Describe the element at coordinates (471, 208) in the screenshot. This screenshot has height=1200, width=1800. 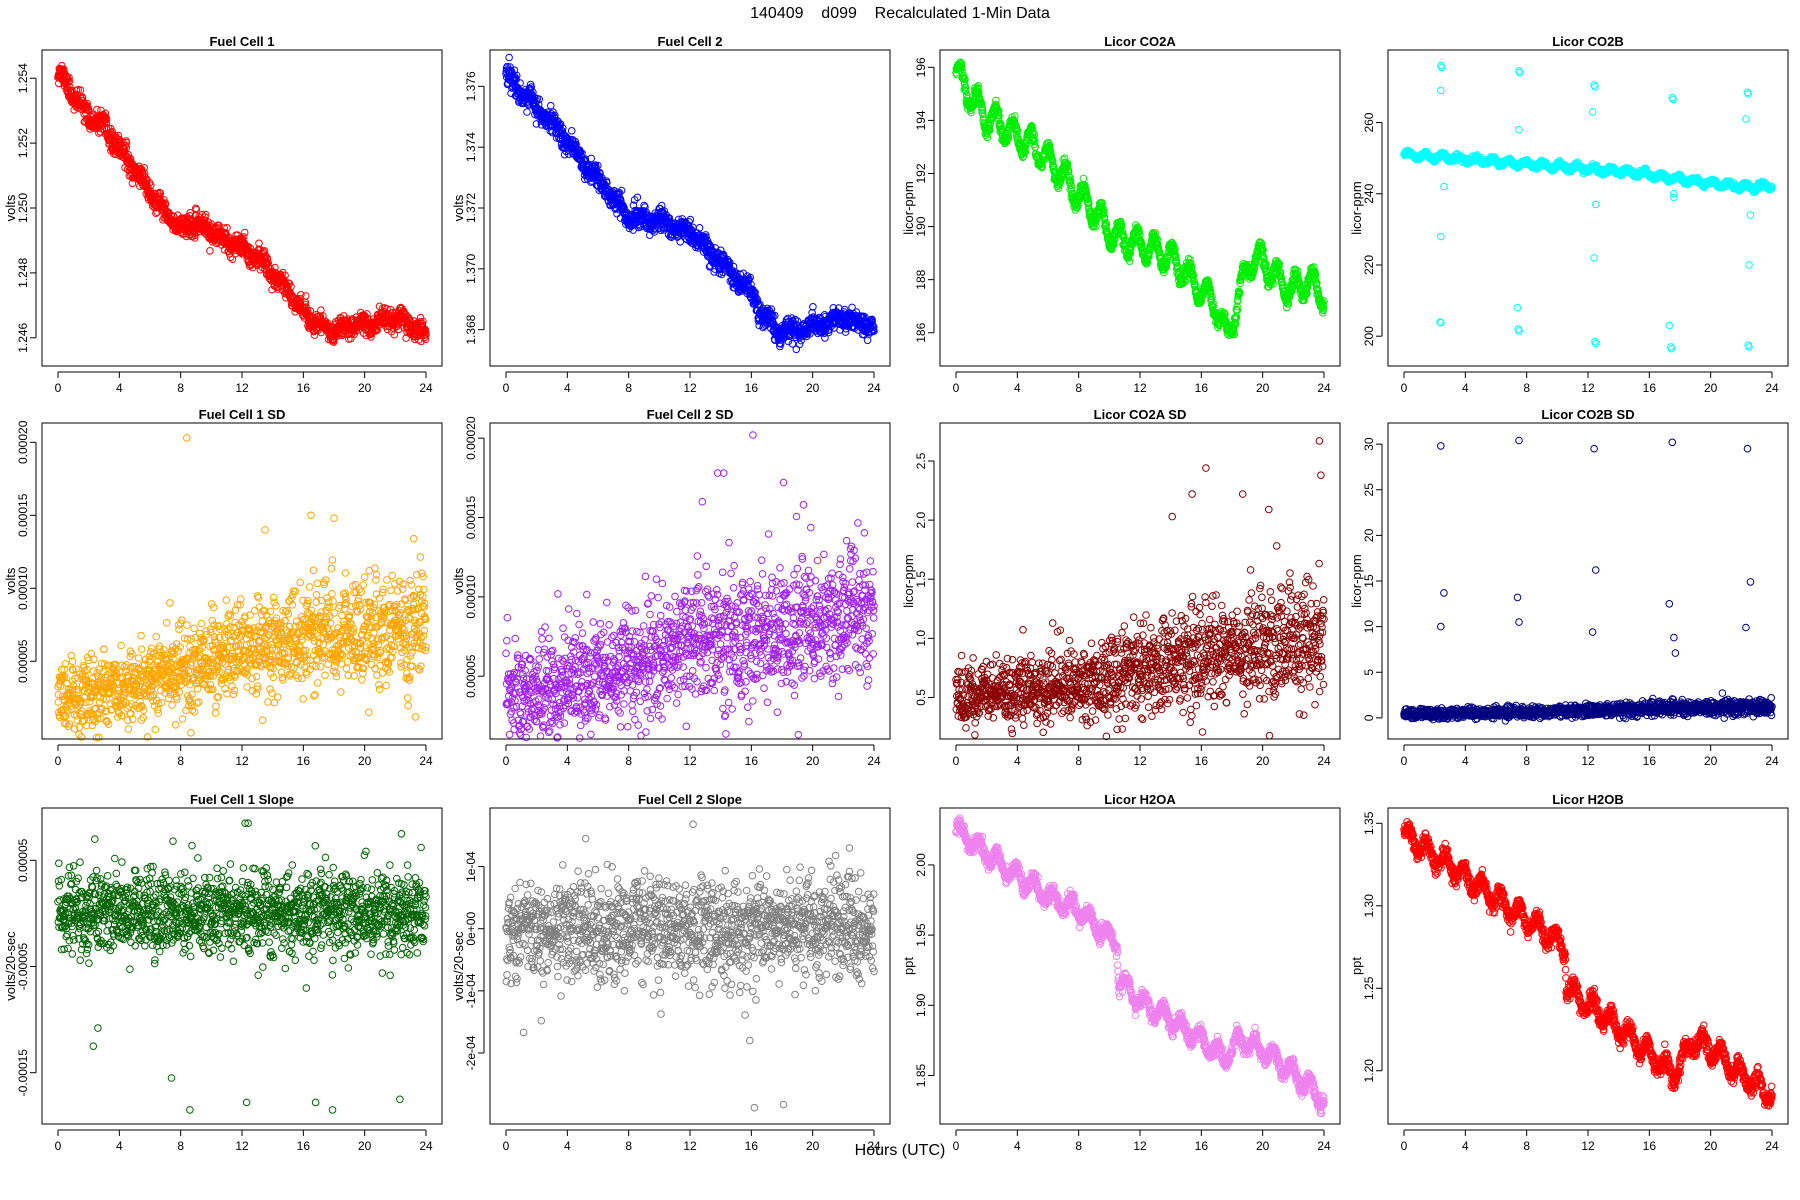
I see `y-tick-label: 1.372` at that location.